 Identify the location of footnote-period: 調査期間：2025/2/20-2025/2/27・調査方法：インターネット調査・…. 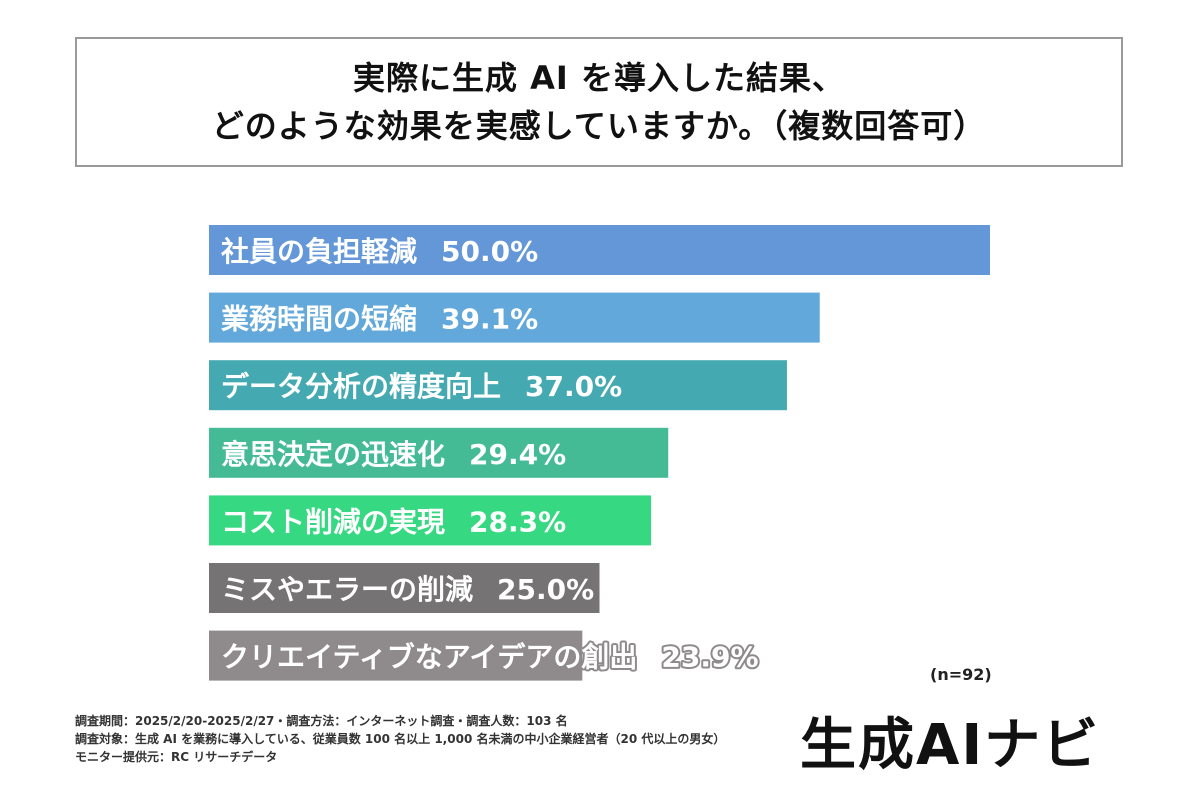
(321, 721).